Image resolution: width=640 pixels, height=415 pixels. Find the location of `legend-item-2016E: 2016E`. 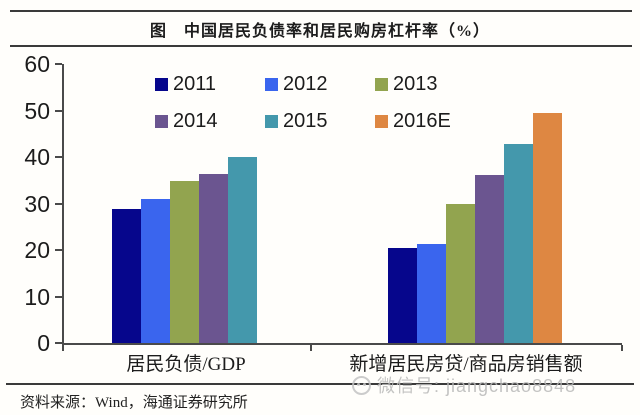

legend-item-2016E: 2016E is located at coordinates (430, 121).